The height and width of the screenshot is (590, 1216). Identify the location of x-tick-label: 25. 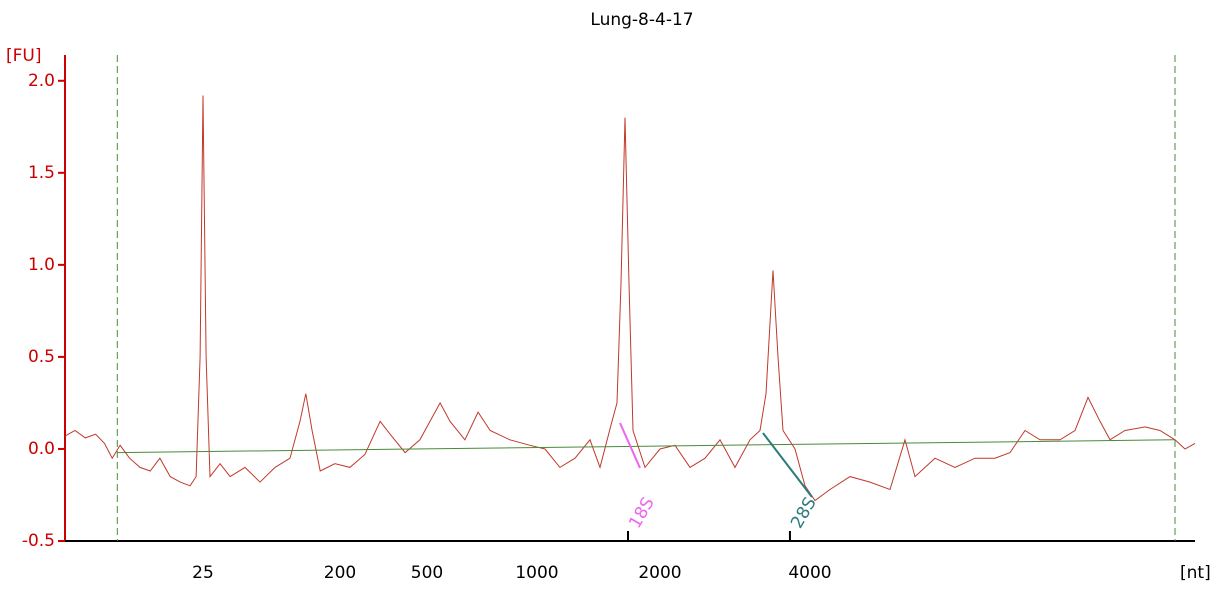
(203, 573).